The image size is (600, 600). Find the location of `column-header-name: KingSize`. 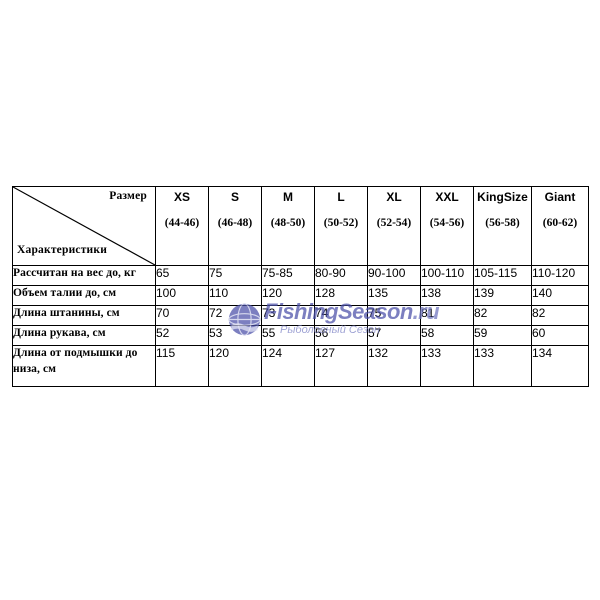

column-header-name: KingSize is located at coordinates (502, 197).